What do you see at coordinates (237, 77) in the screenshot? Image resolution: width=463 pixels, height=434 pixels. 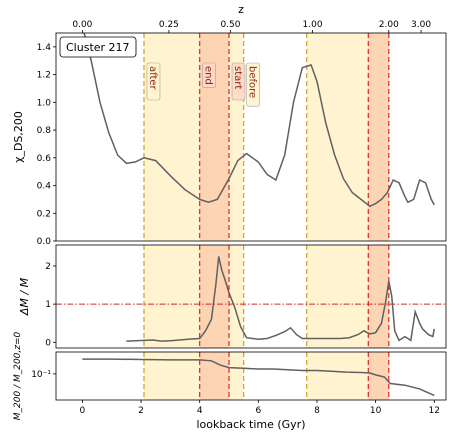 I see `annotation-label: start` at bounding box center [237, 77].